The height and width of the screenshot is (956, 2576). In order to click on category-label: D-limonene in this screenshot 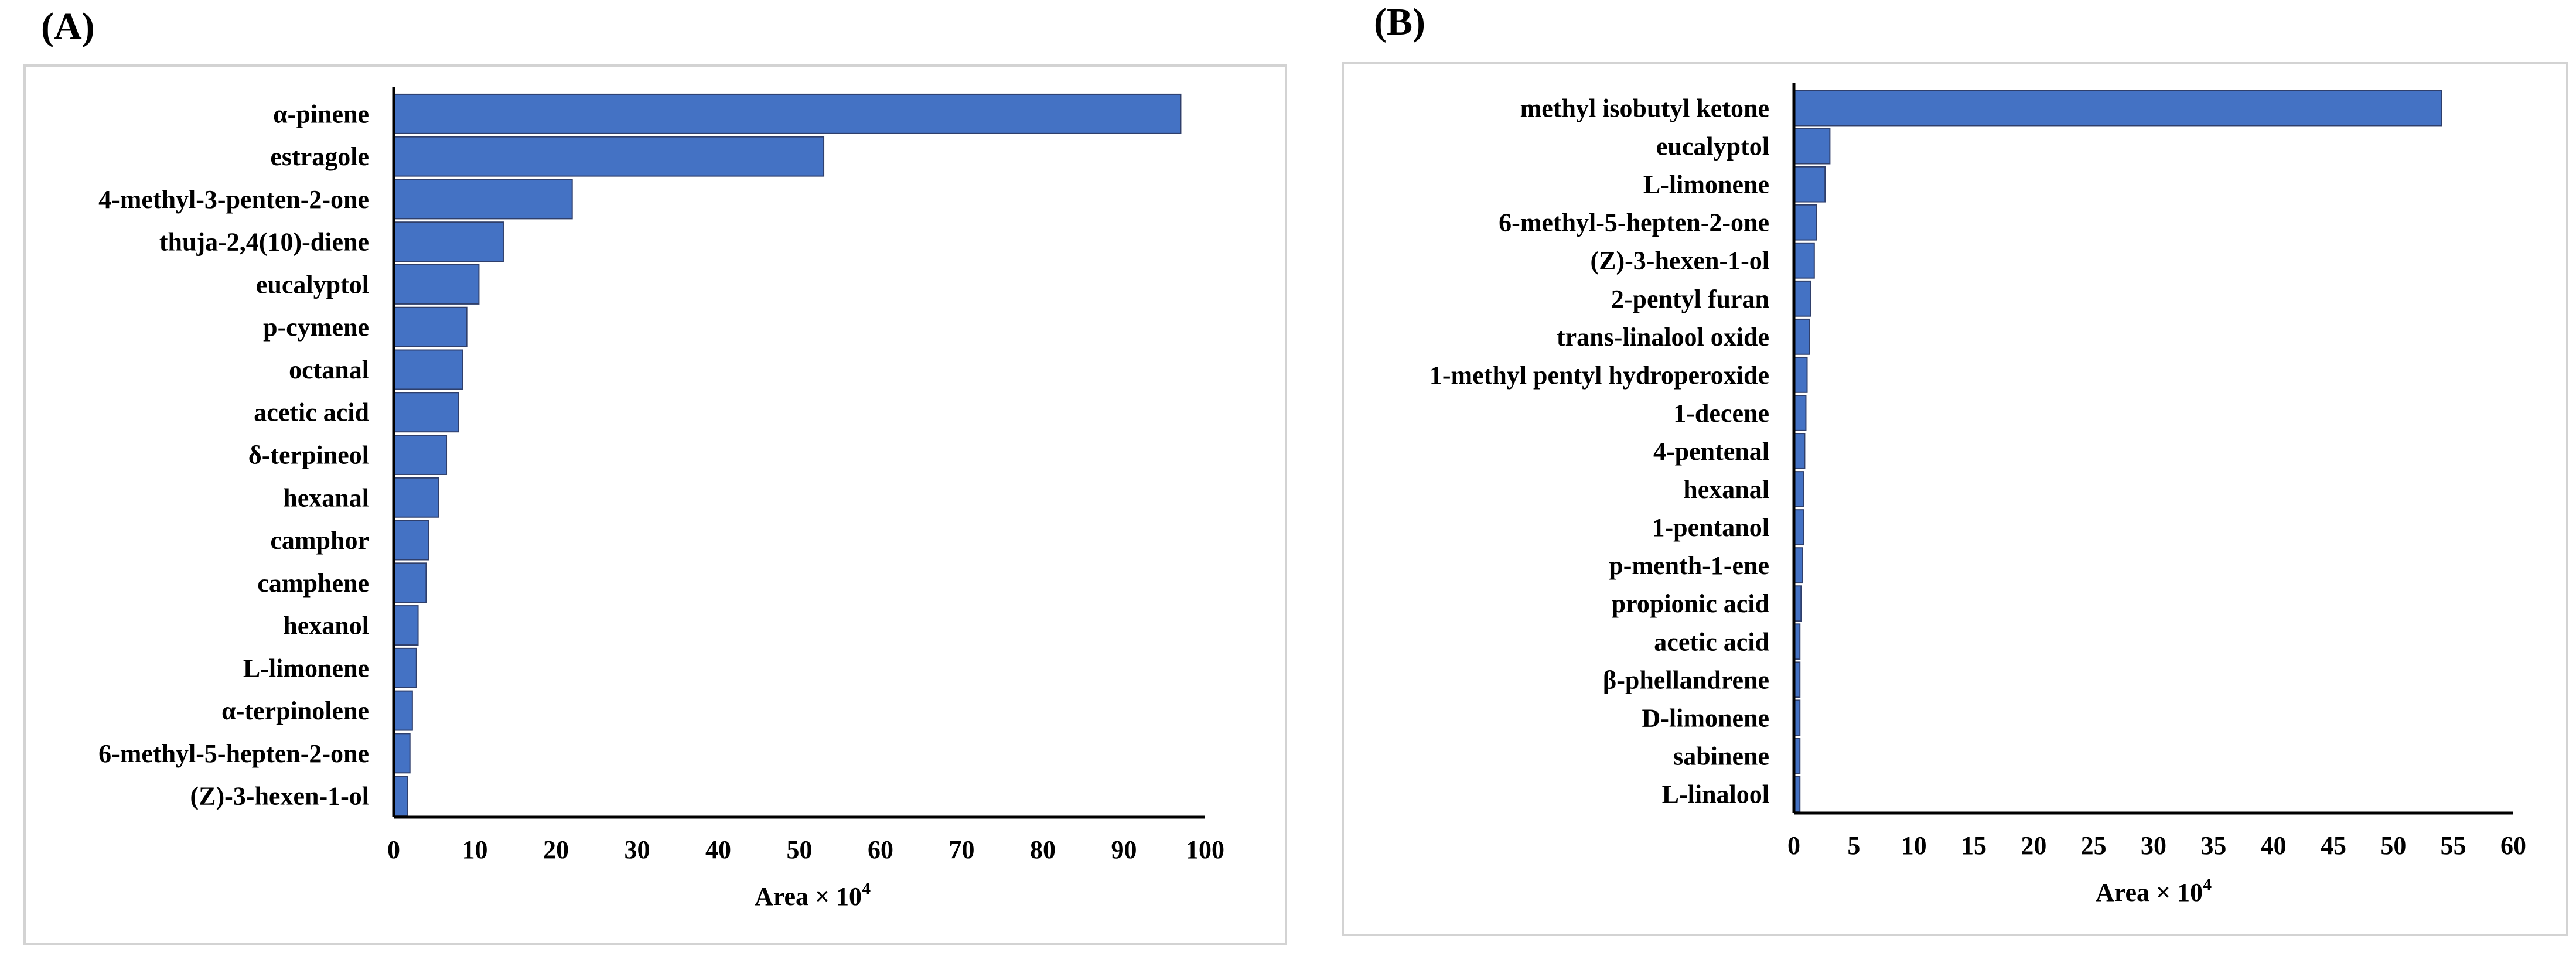, I will do `click(1705, 718)`.